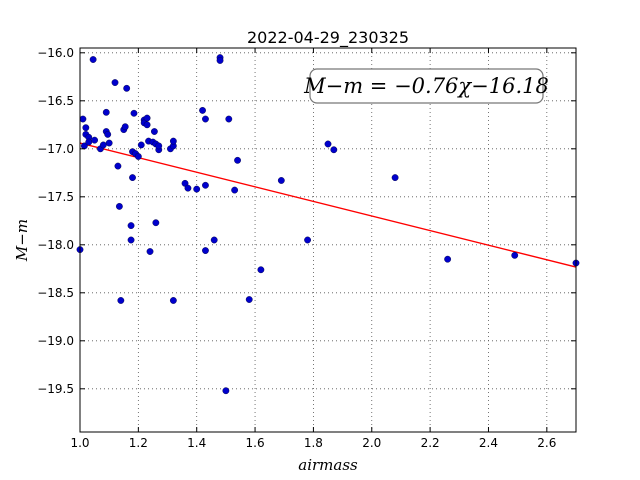  What do you see at coordinates (371, 443) in the screenshot?
I see `x-tick-label: 2.0` at bounding box center [371, 443].